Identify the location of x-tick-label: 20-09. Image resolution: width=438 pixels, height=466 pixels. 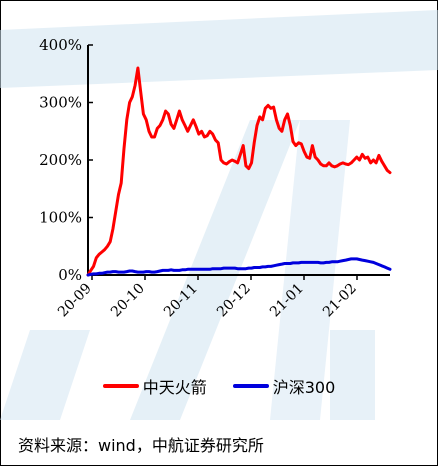
(75, 301).